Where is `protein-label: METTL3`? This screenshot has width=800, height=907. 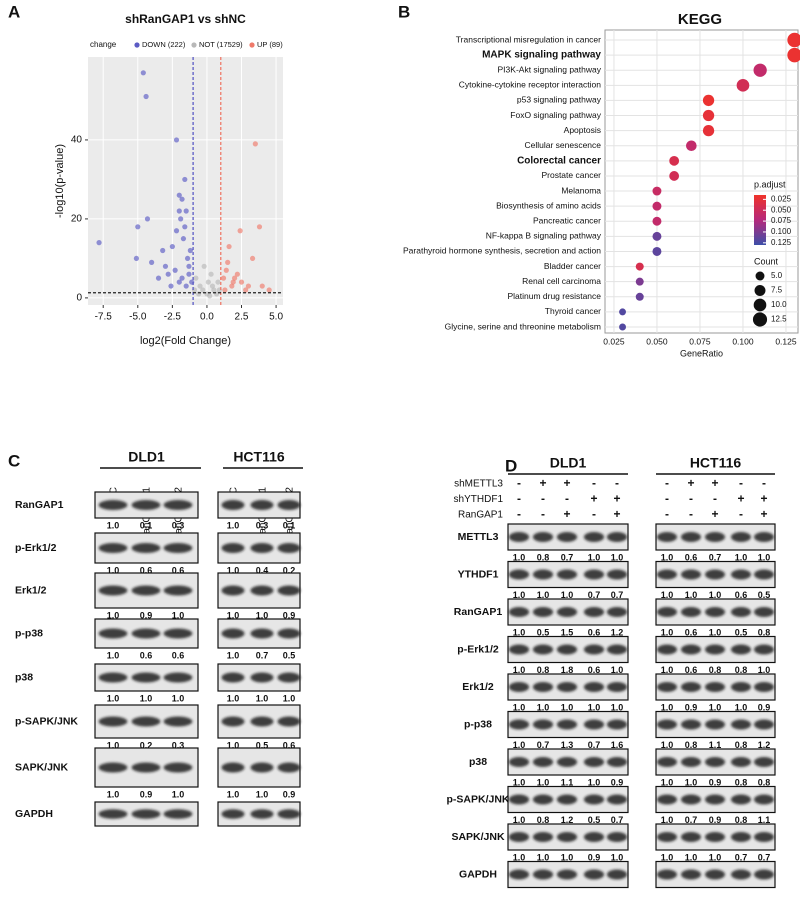 protein-label: METTL3 is located at coordinates (478, 537).